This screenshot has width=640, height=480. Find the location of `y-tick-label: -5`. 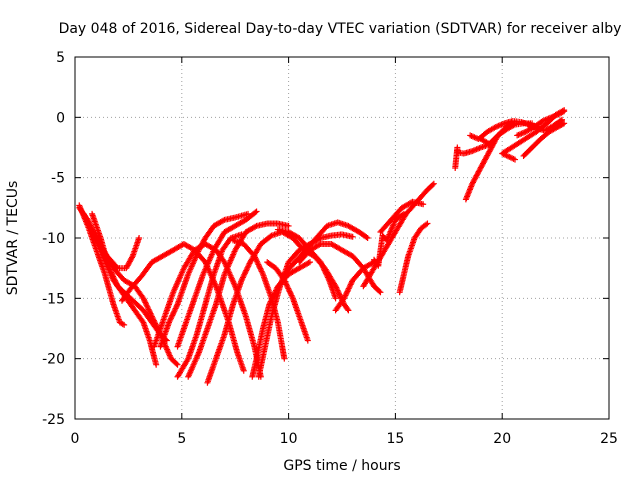

y-tick-label: -5 is located at coordinates (58, 179).